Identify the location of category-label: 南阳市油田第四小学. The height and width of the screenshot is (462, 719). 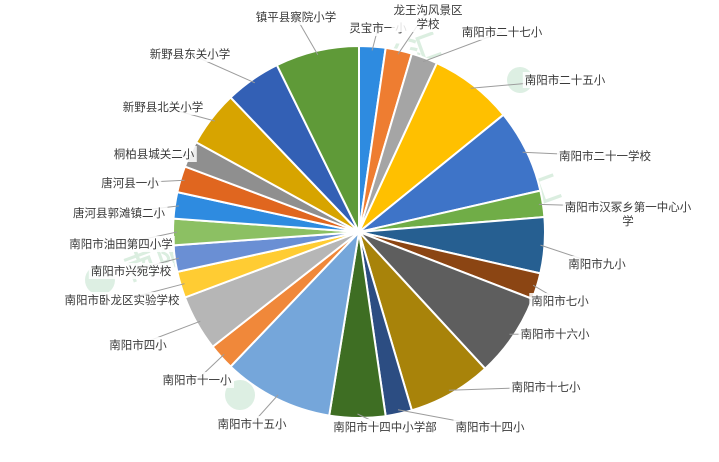
(121, 244).